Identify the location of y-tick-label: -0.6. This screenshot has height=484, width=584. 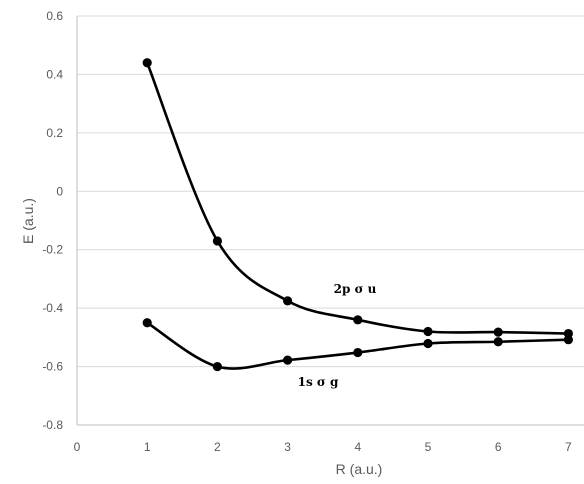
(52, 367).